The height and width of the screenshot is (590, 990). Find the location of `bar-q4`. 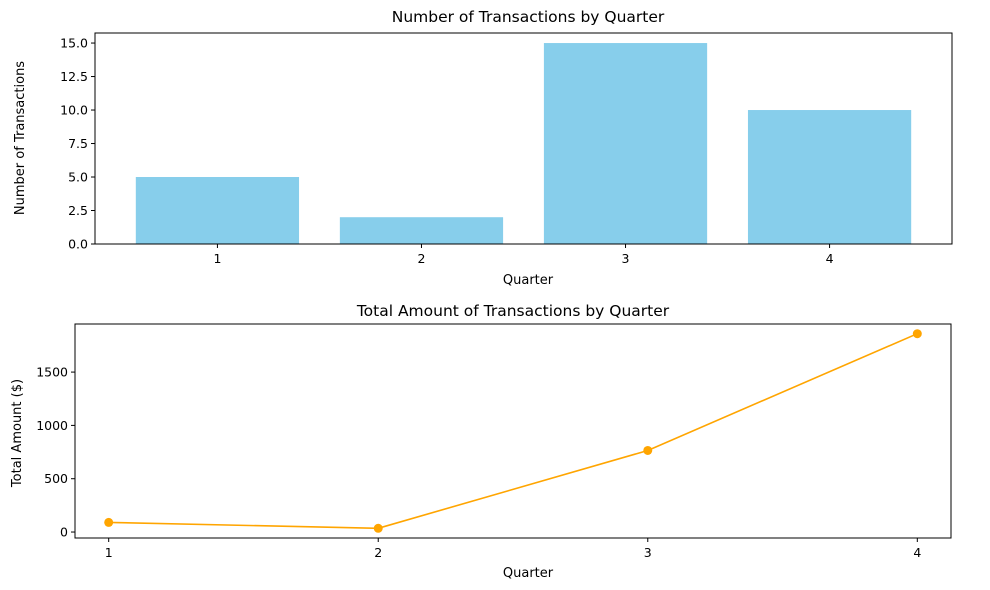

bar-q4 is located at coordinates (829, 177).